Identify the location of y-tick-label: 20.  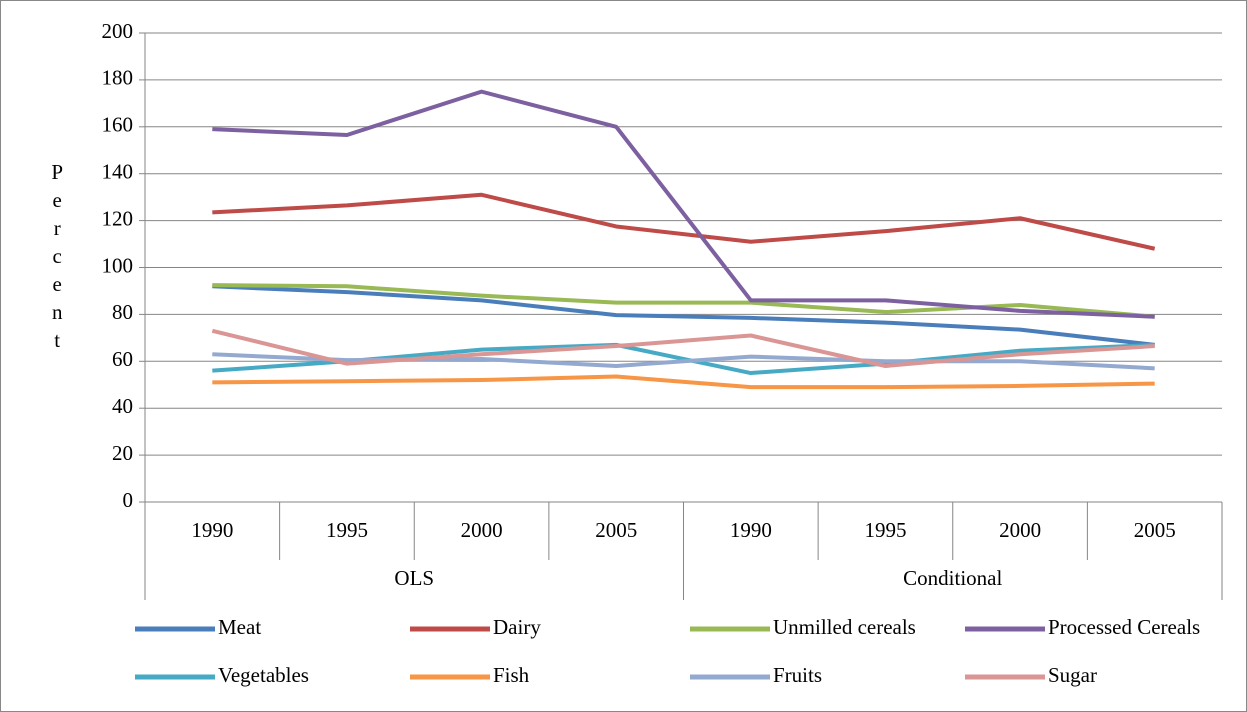
(122, 453).